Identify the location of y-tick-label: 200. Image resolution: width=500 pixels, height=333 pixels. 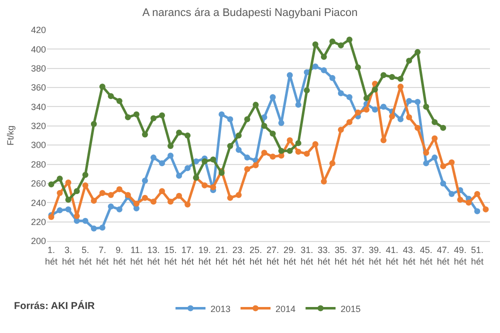
(38, 241).